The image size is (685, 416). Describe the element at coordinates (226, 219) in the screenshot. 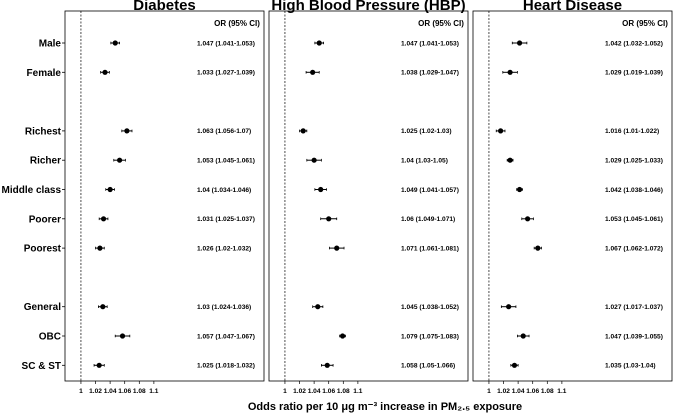

I see `ci-value-label: 1.031 (1.025-1.037)` at that location.